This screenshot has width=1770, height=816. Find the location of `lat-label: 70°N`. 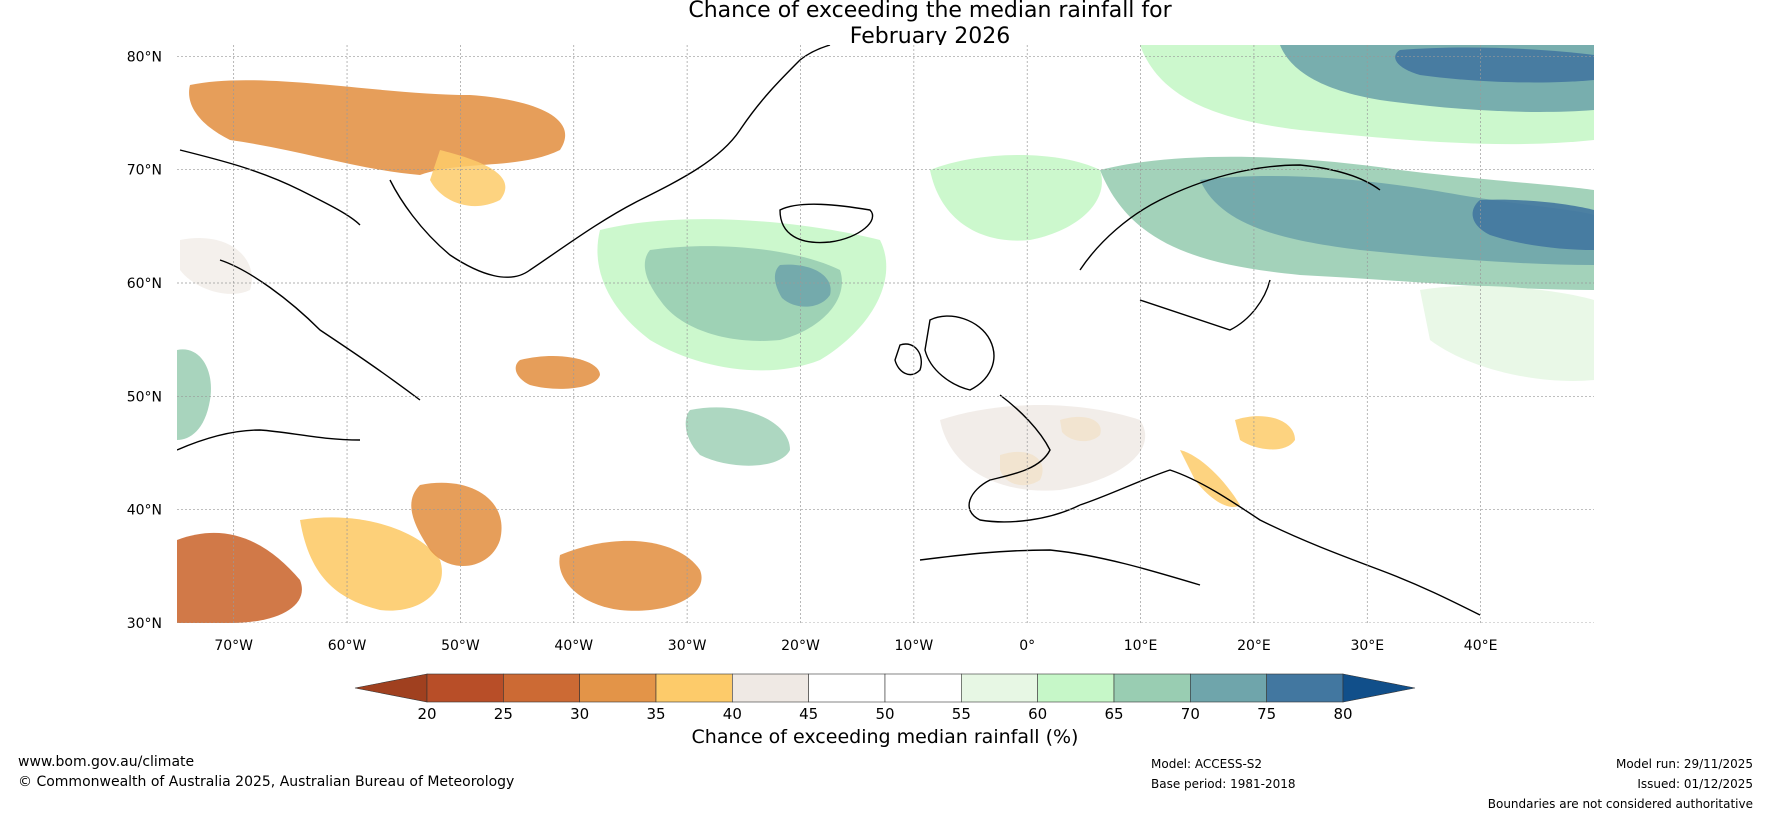

lat-label: 70°N is located at coordinates (144, 171).